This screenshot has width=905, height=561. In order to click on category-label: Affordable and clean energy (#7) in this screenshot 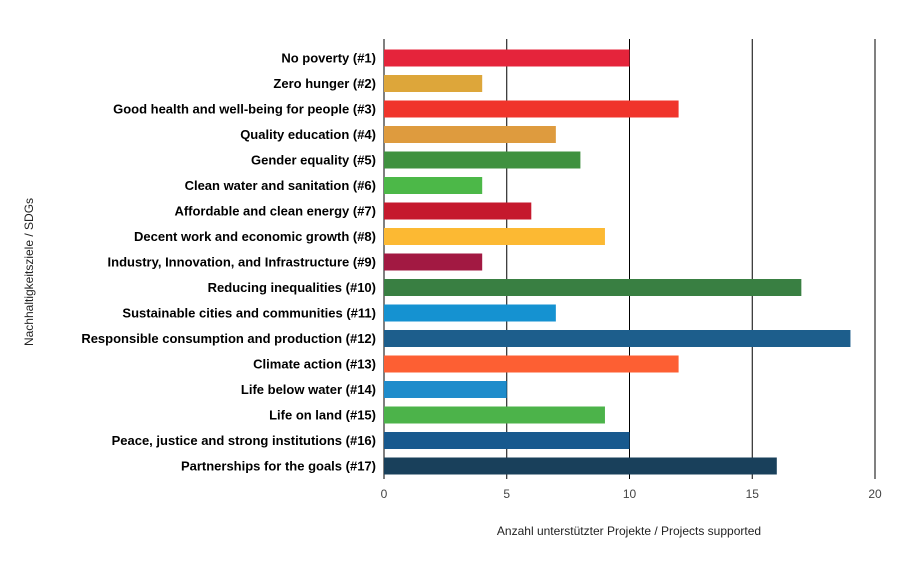, I will do `click(275, 211)`.